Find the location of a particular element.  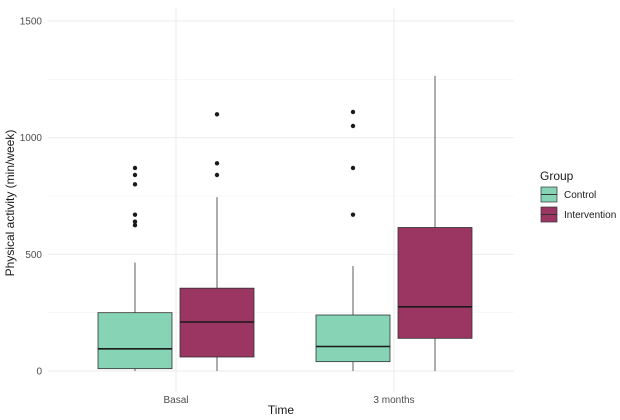

legend-title: Group is located at coordinates (557, 176).